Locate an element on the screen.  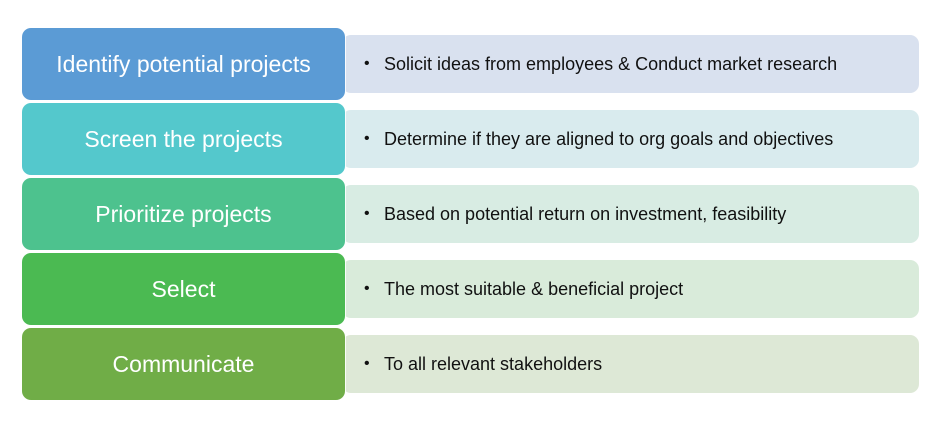
step-box-prioritize: Prioritize projects is located at coordinates (183, 214).